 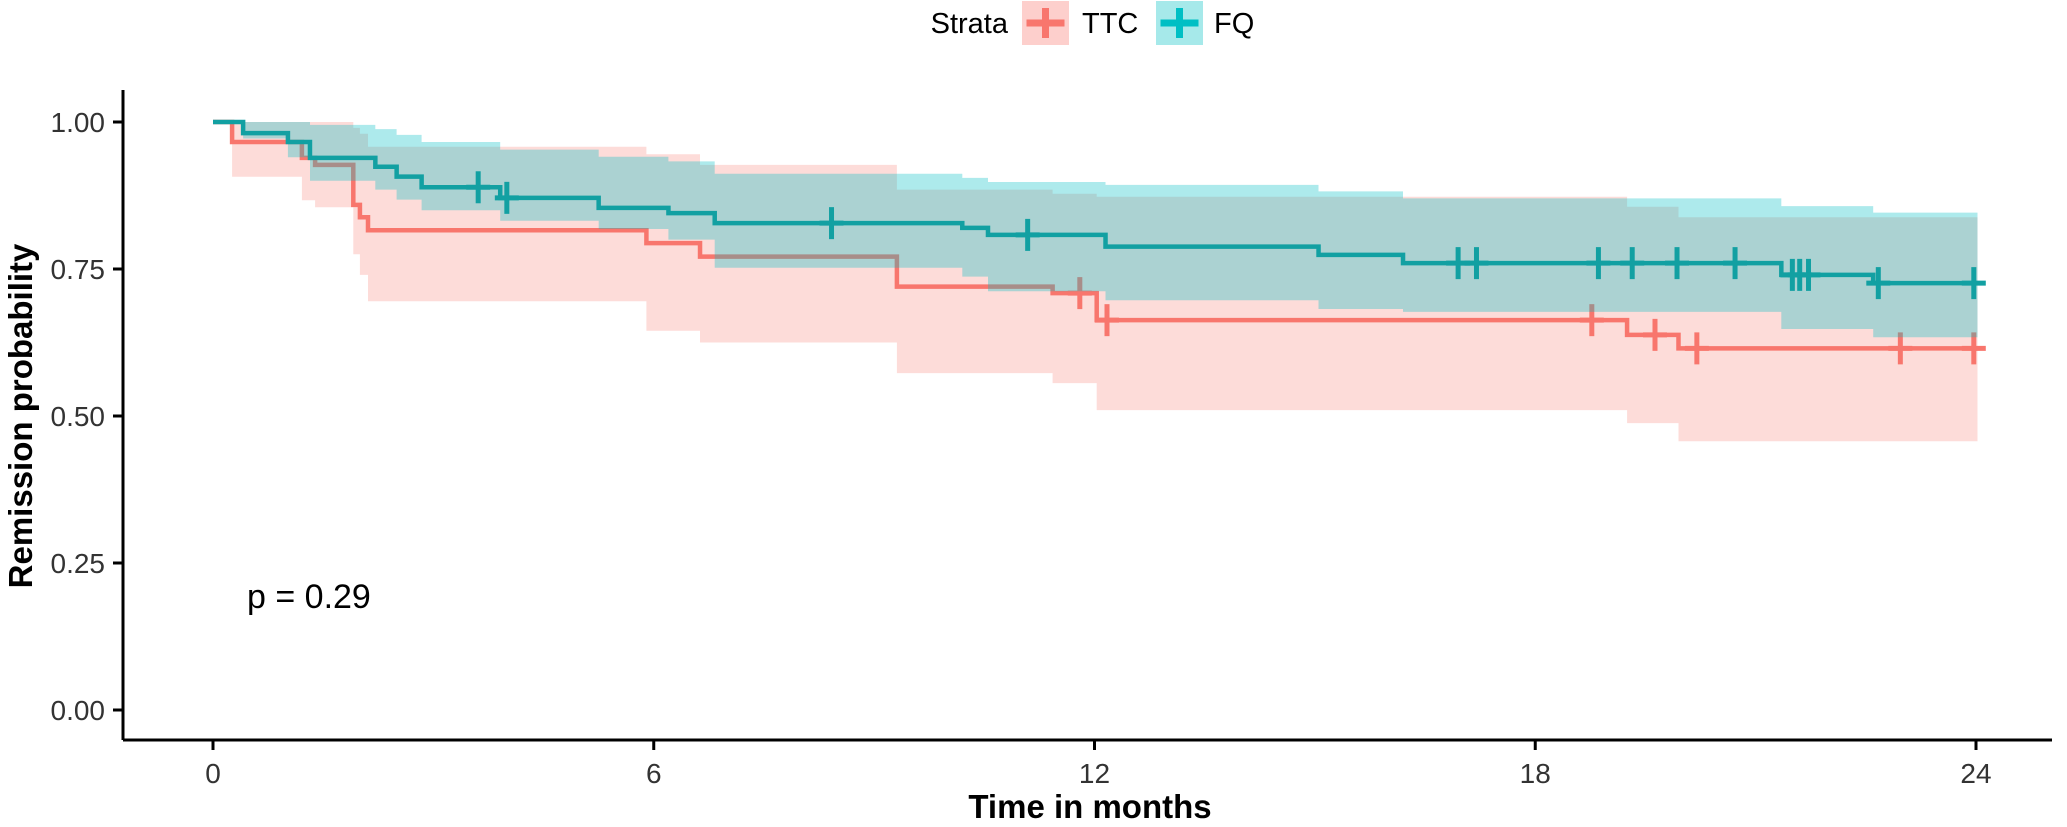 I want to click on legend-label-ttc: TTC, so click(x=1110, y=24).